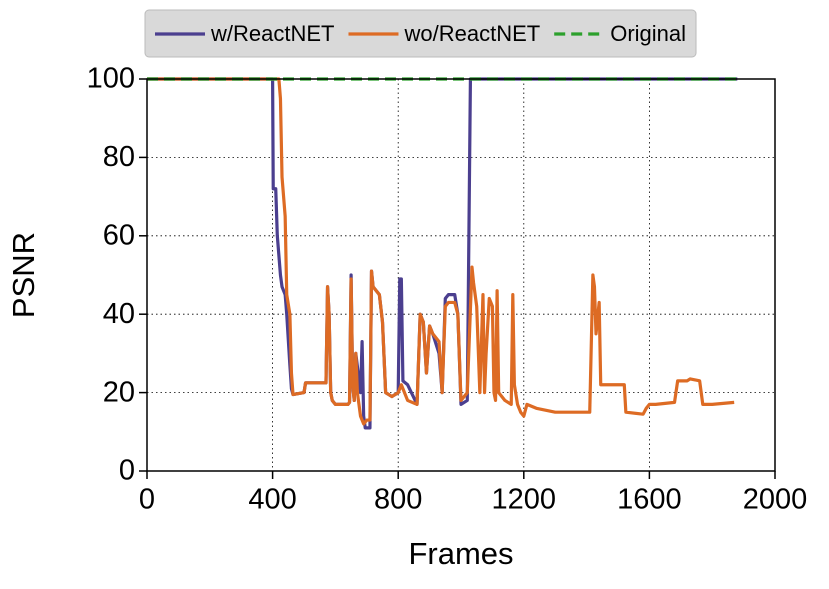 The height and width of the screenshot is (589, 829). I want to click on x-tick-label: 1200, so click(524, 500).